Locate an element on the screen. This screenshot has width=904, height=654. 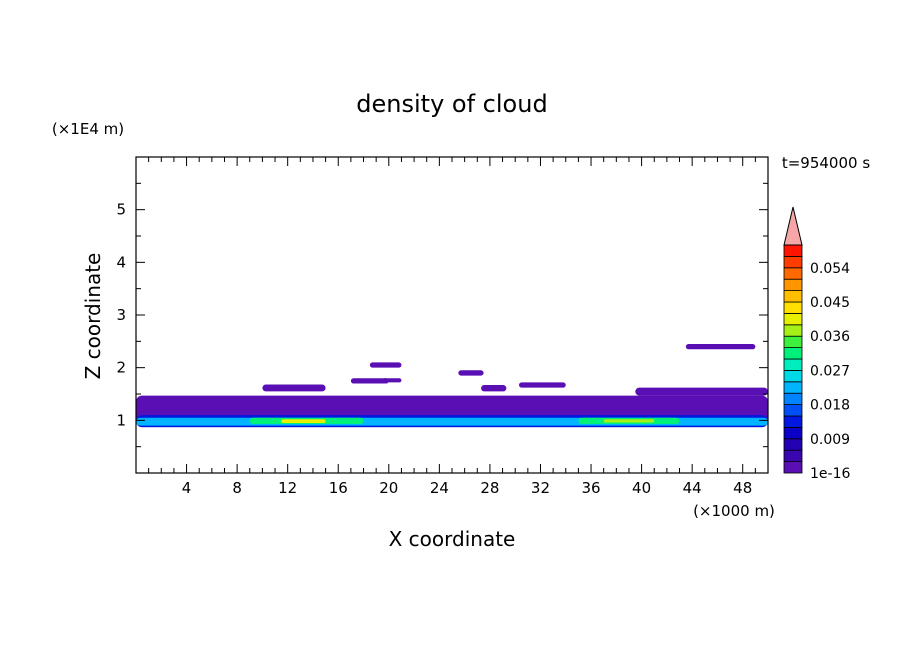
x-tick-label: 24 is located at coordinates (439, 488).